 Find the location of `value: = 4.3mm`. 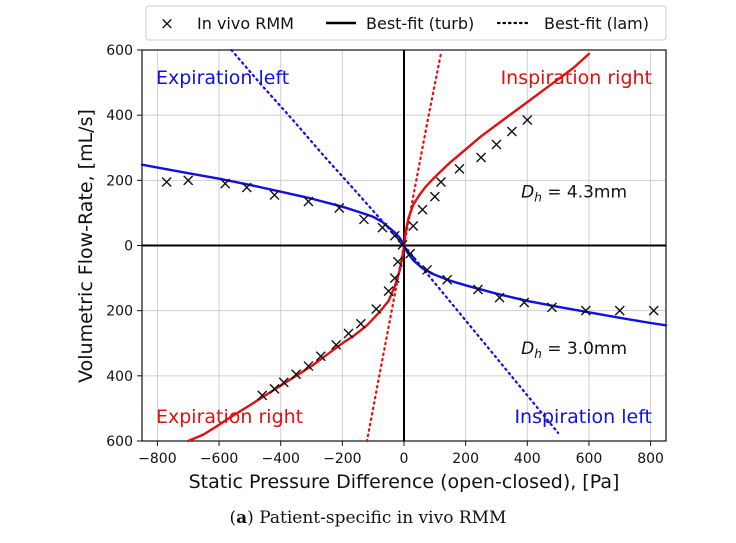

value: = 4.3mm is located at coordinates (584, 193).